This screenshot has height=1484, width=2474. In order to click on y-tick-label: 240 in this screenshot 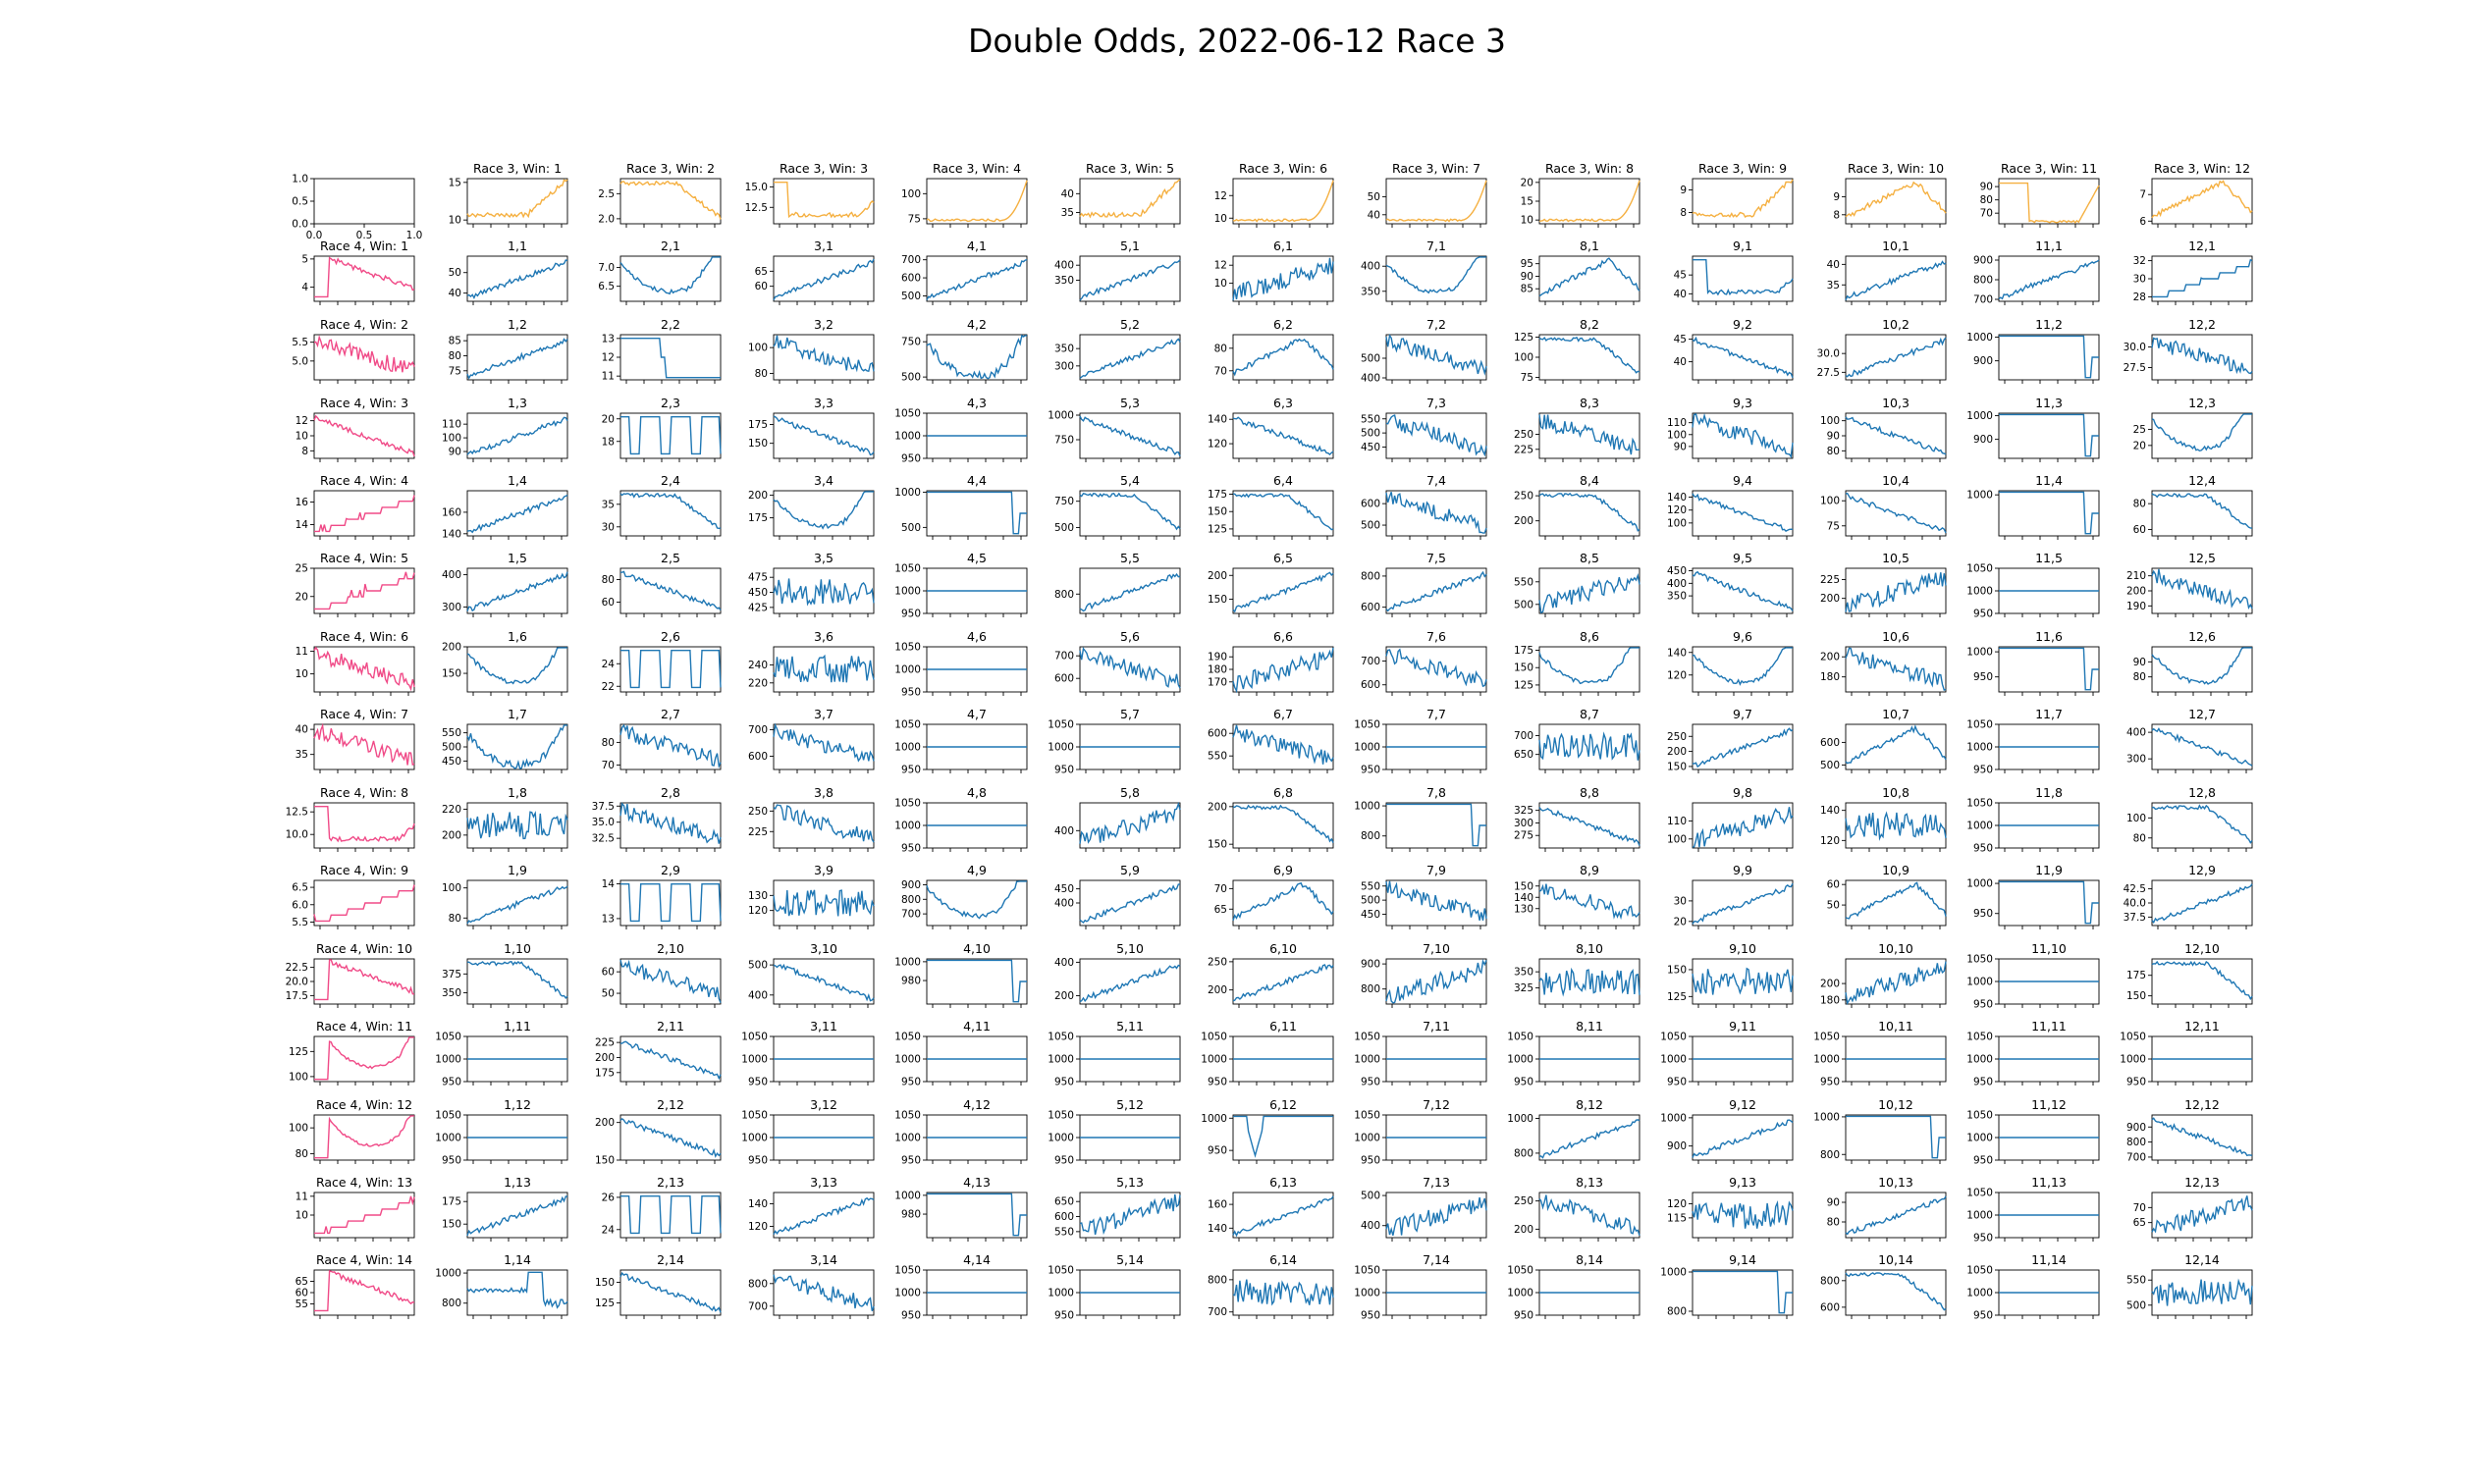, I will do `click(758, 665)`.